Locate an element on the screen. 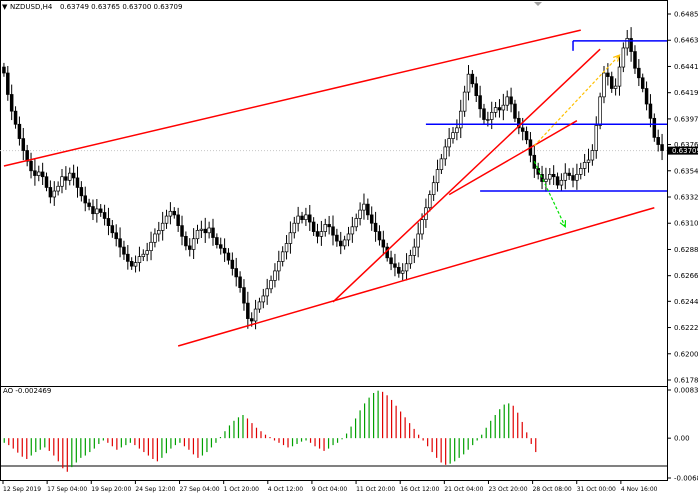 The width and height of the screenshot is (698, 494). price-label: 0.64855 is located at coordinates (686, 15).